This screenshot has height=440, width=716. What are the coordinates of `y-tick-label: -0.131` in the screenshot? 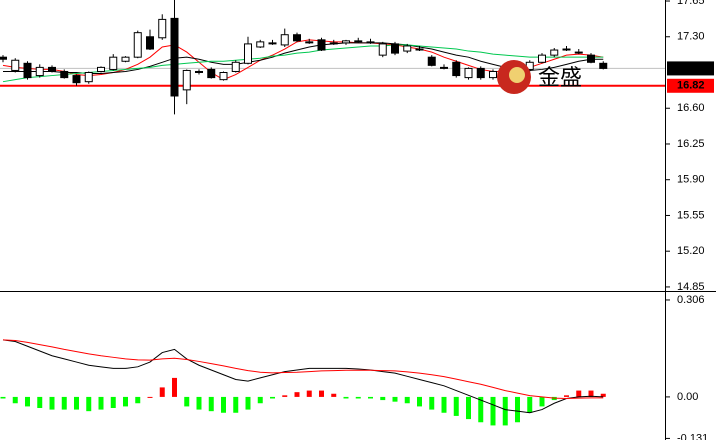 It's located at (692, 436).